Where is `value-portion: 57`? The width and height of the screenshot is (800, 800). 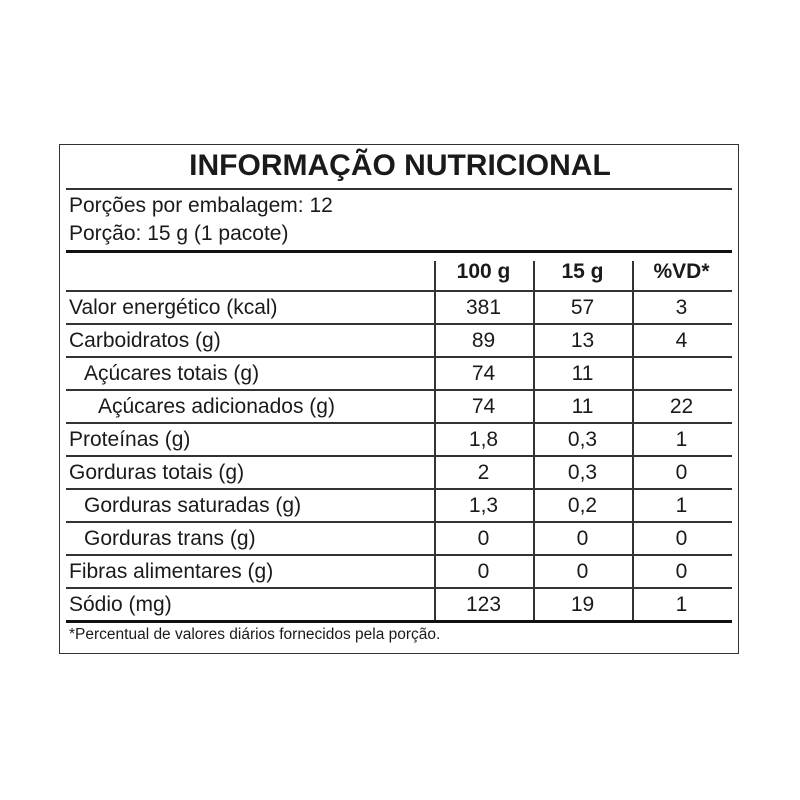
value-portion: 57 is located at coordinates (582, 307).